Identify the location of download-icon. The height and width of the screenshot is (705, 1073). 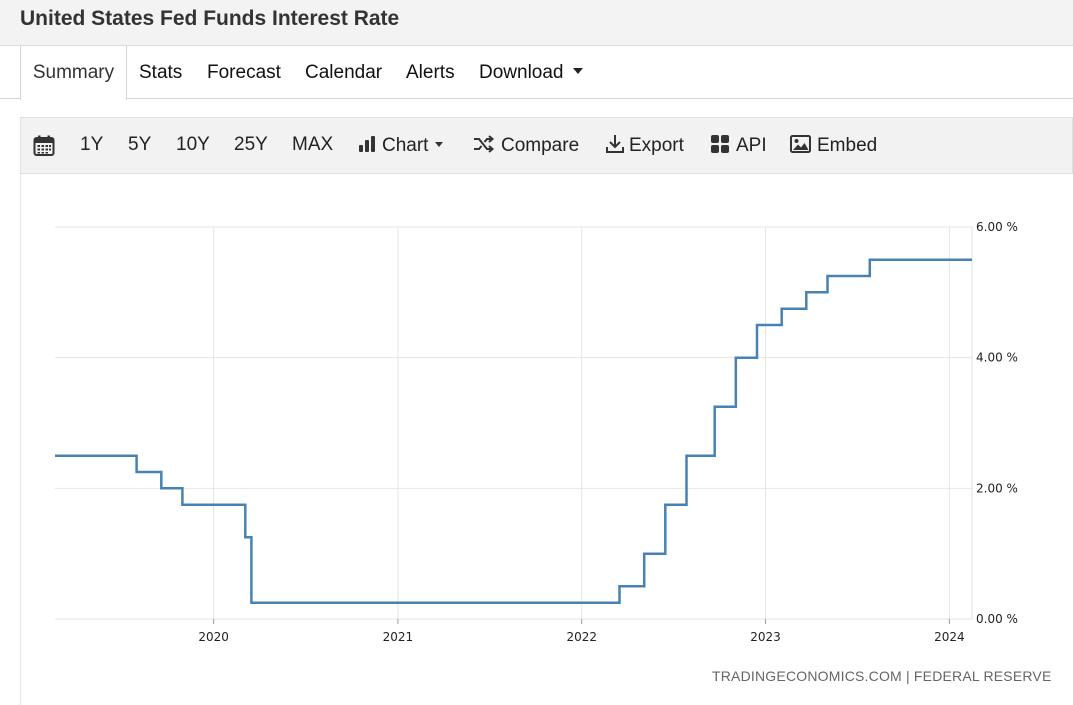
(615, 143).